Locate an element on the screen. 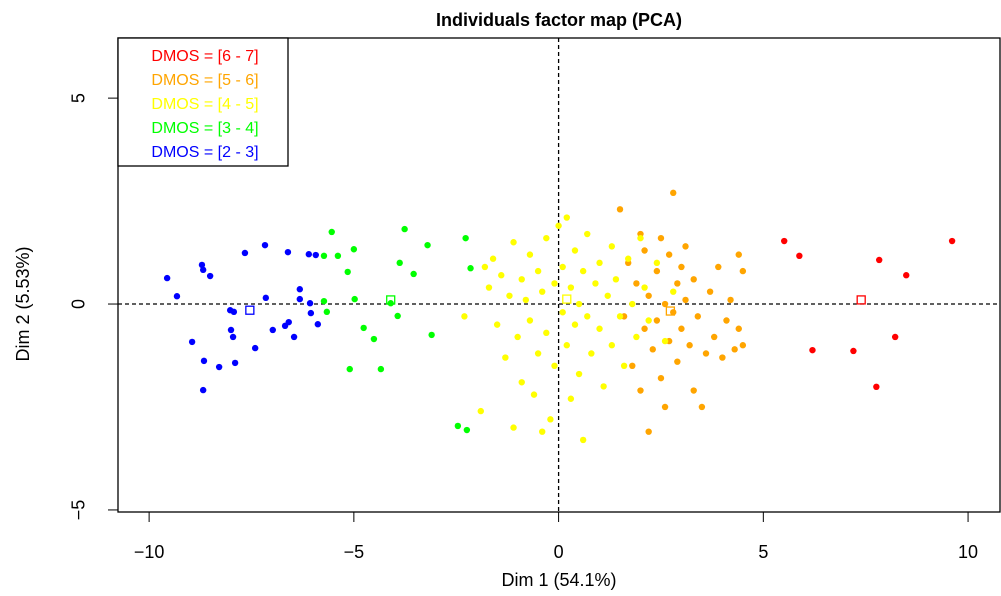 Image resolution: width=1001 pixels, height=596 pixels. x-tick-label: 10 is located at coordinates (968, 552).